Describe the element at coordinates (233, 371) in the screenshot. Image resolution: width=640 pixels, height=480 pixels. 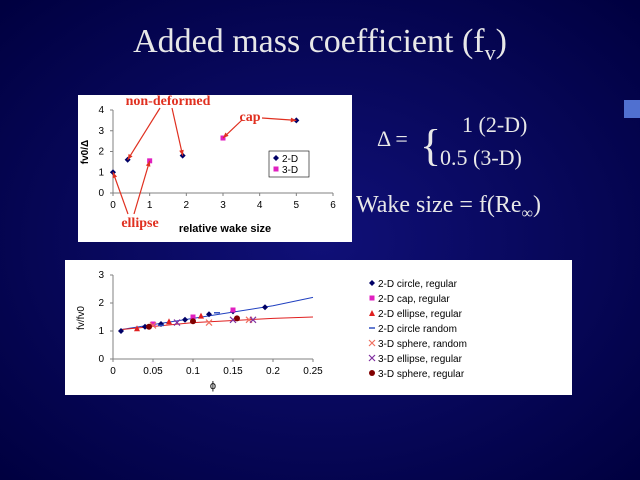
I see `x-tick-label: 0.15` at that location.